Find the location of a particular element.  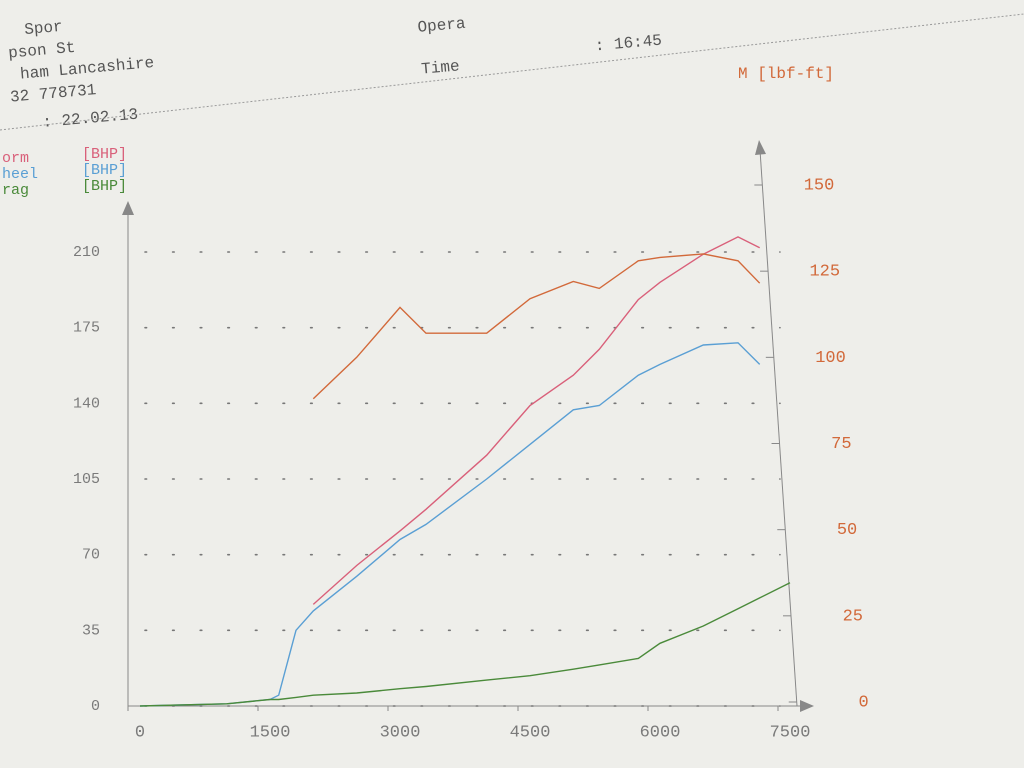

y-tick-label: 175 is located at coordinates (86, 328).